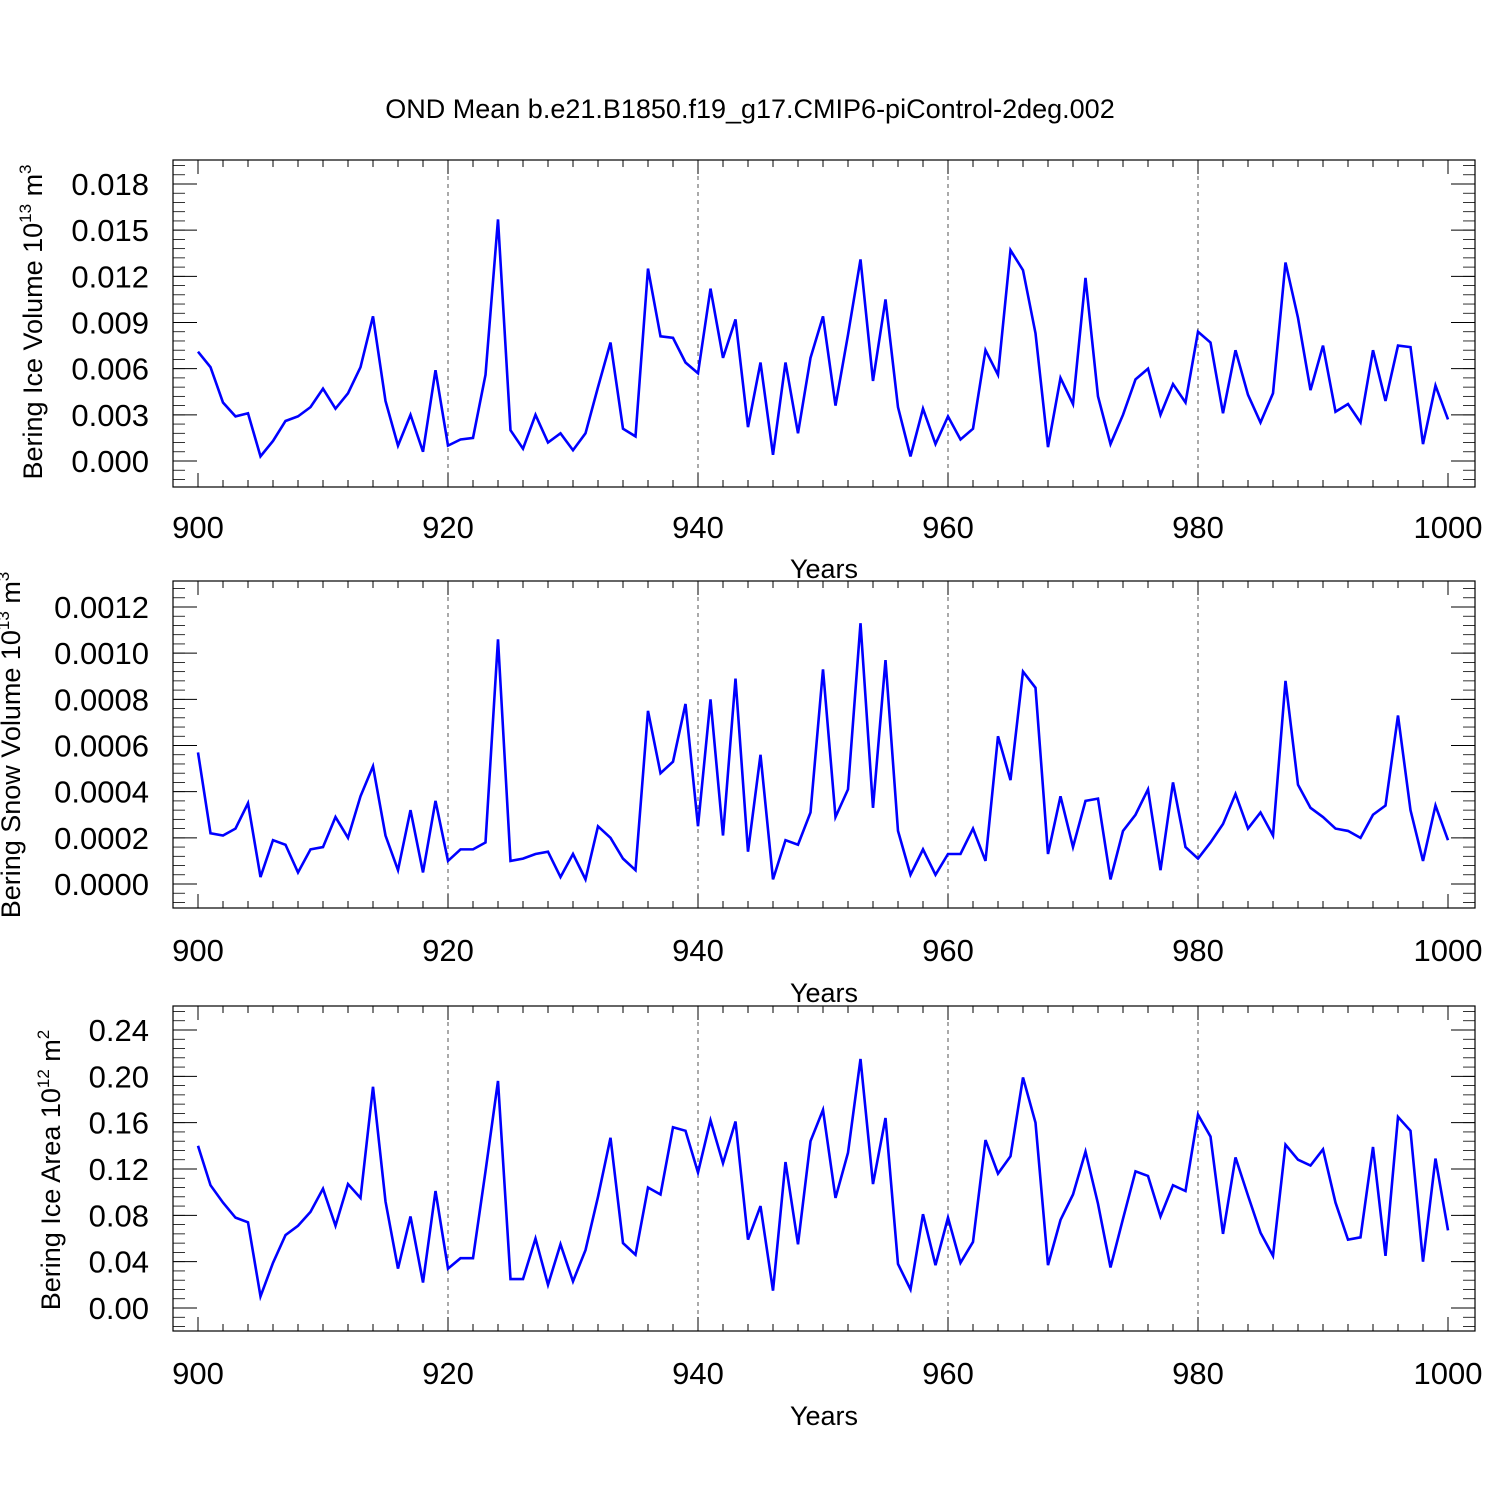  Describe the element at coordinates (110, 415) in the screenshot. I see `y-tick-label: 0.003` at that location.